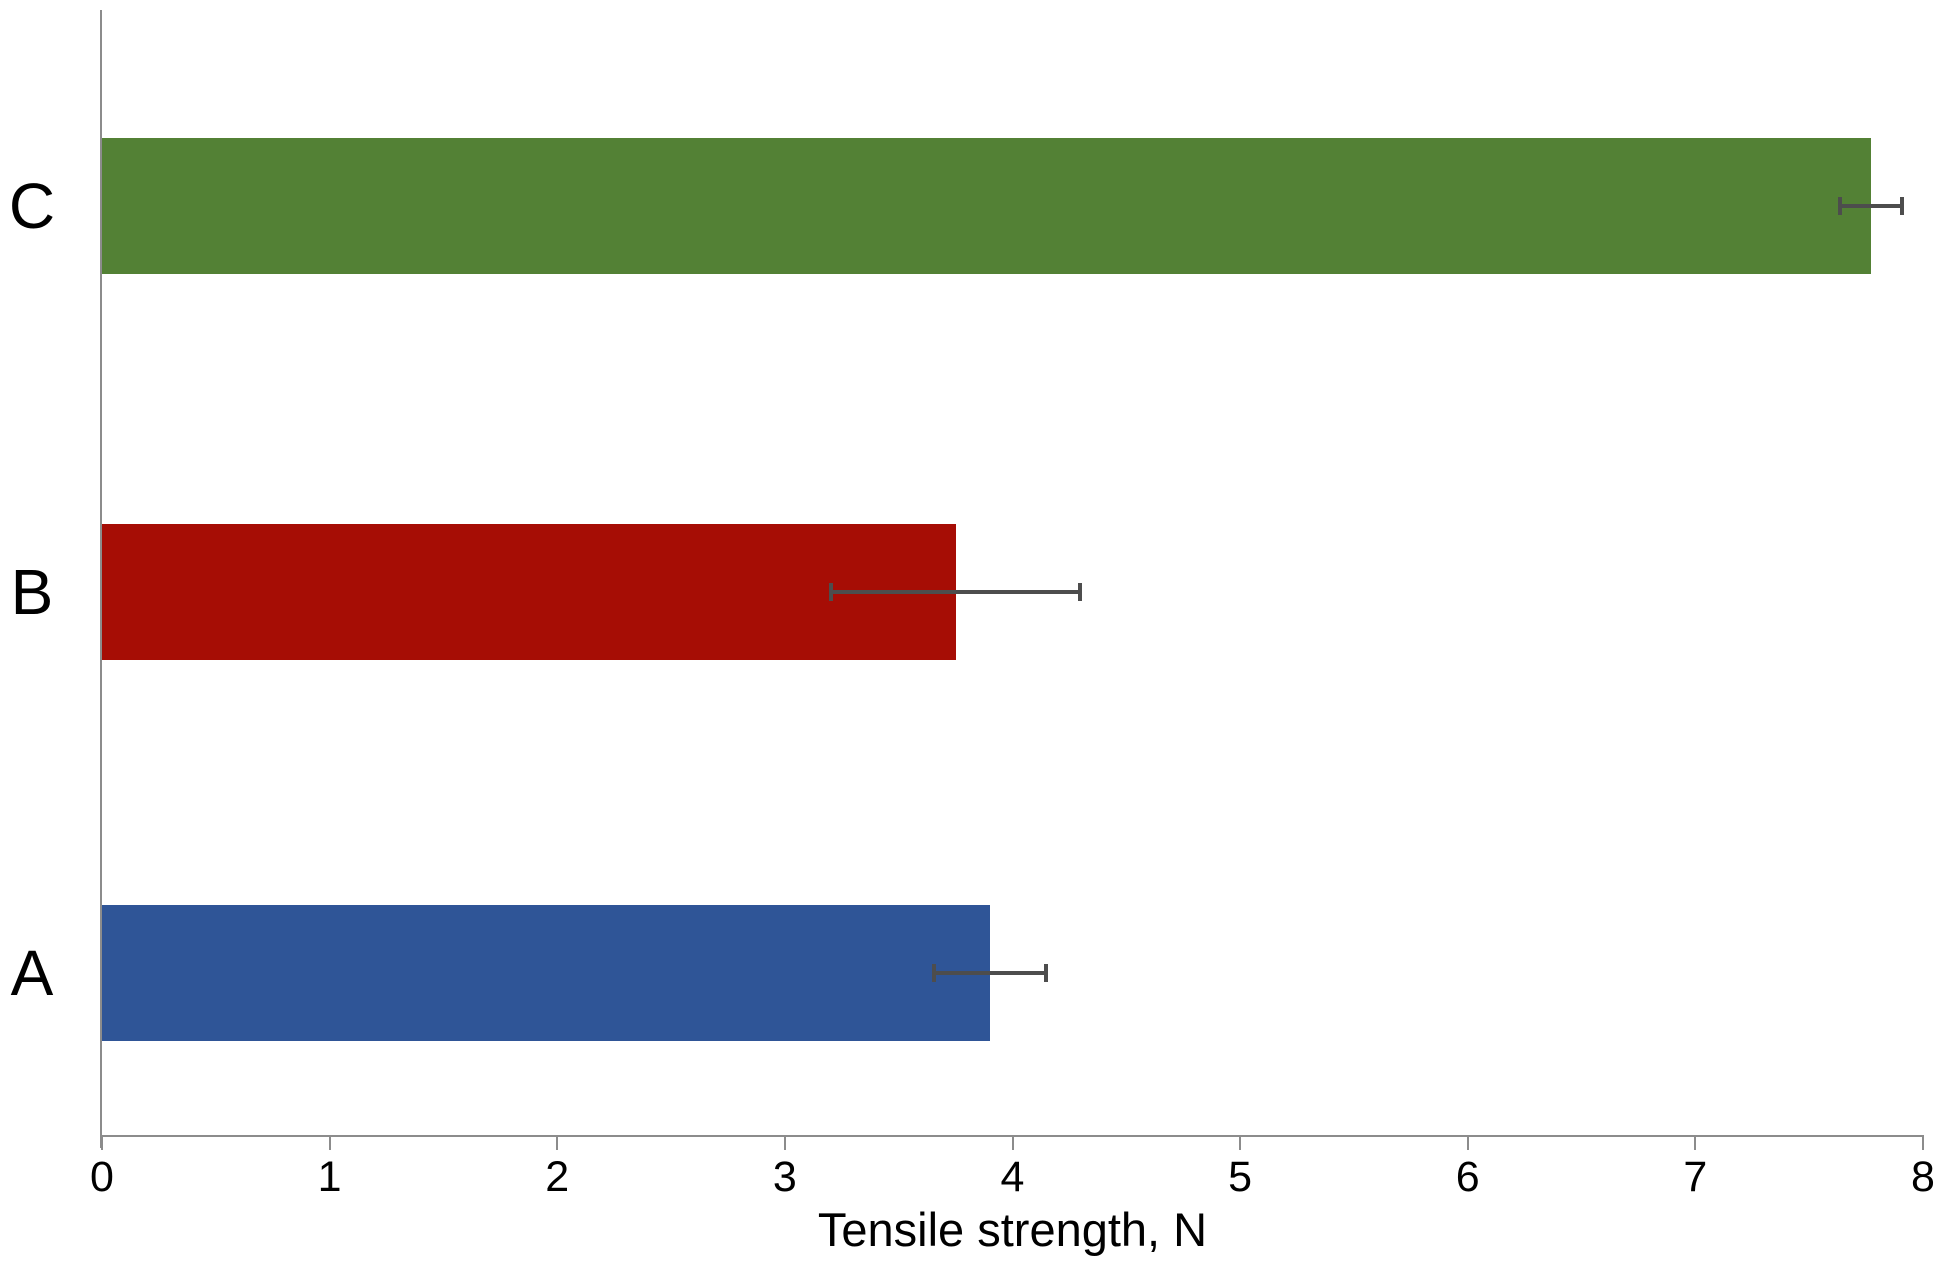  Describe the element at coordinates (1695, 1177) in the screenshot. I see `x-tick-label-7: 7` at that location.